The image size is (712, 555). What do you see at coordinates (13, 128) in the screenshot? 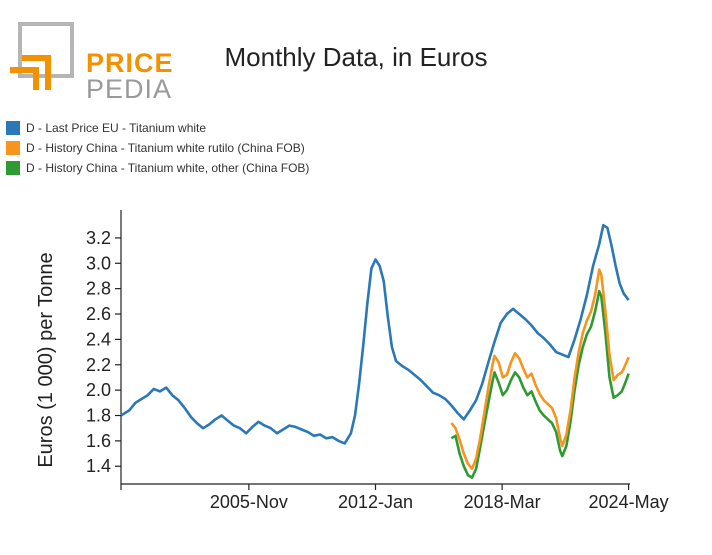
I see `legend-swatch-eu` at bounding box center [13, 128].